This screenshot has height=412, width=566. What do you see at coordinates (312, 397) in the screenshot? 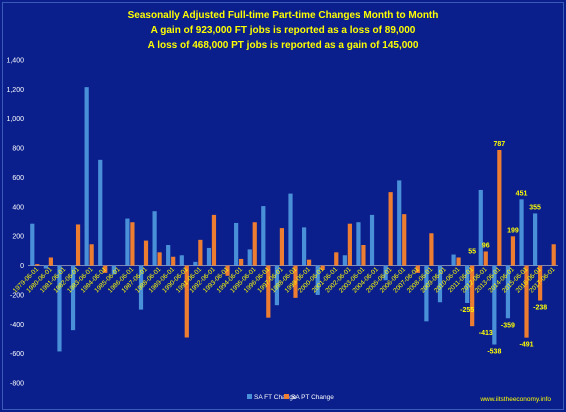
I see `legend-label-pt: SA PT Change` at bounding box center [312, 397].